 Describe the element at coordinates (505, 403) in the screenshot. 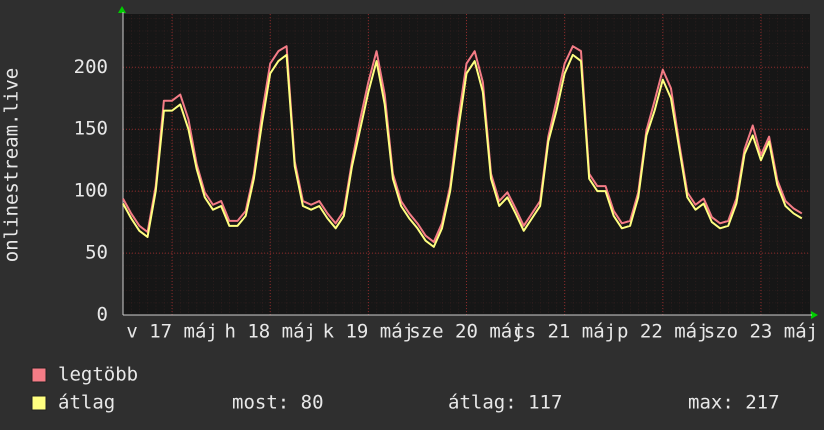

I see `summary-stat: átlag: 117` at that location.